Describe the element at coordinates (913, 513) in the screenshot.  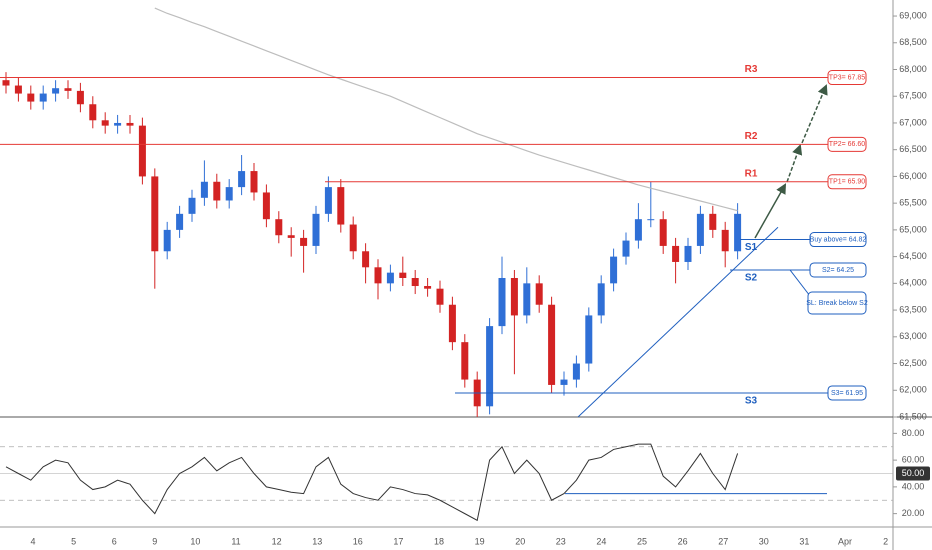
I see `y-tick-label: 20.00` at that location.